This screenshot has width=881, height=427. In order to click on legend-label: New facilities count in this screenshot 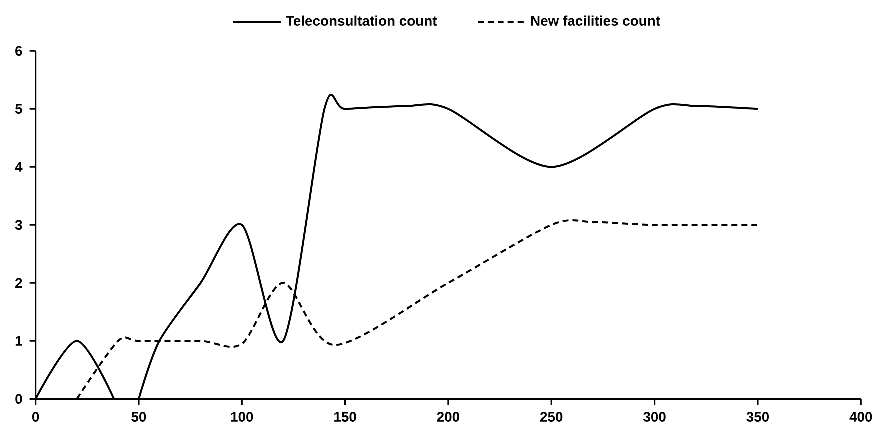, I will do `click(595, 21)`.